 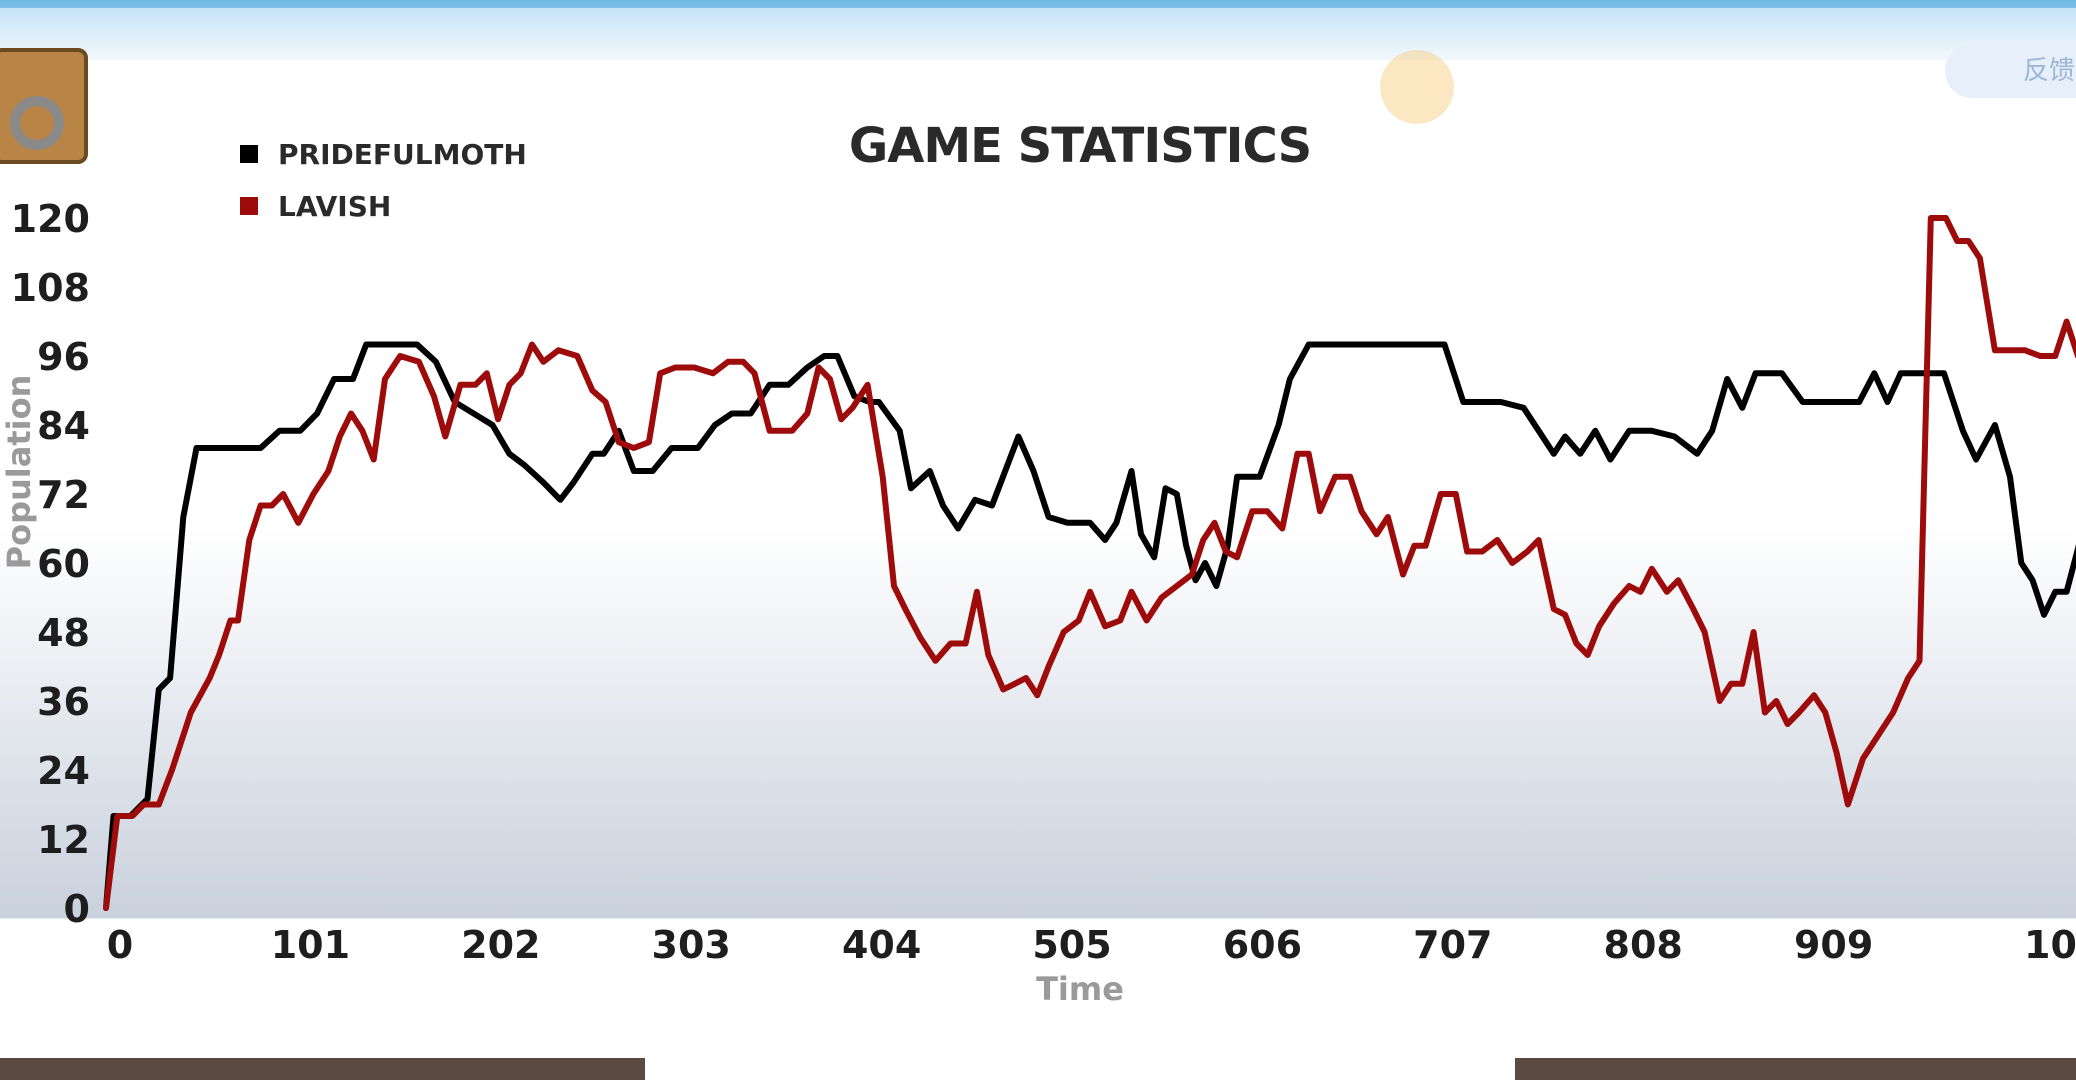 What do you see at coordinates (63, 357) in the screenshot?
I see `y-tick-label-8: 96` at bounding box center [63, 357].